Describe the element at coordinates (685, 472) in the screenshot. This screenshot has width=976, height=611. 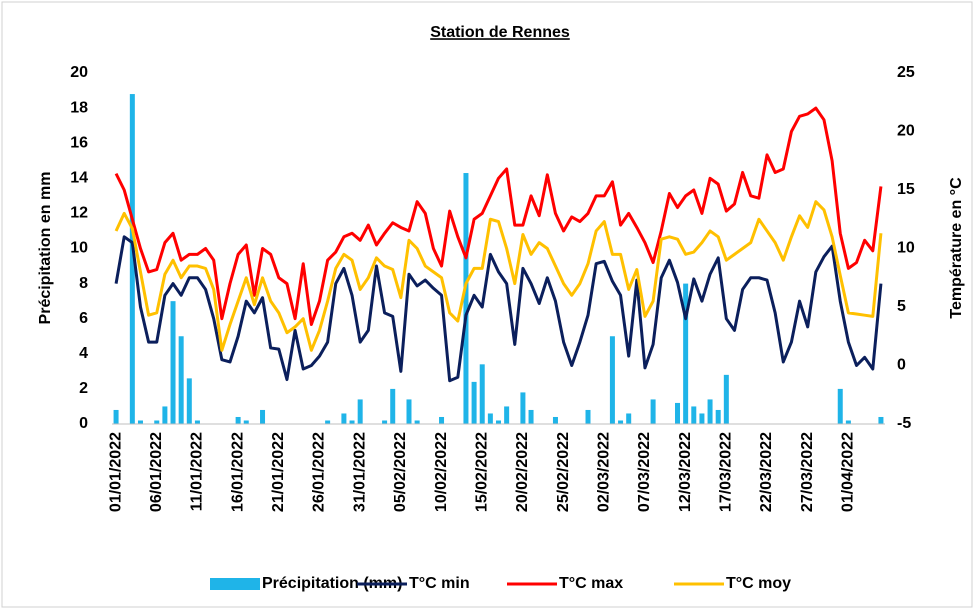
I see `x-tick-label: 12/03/2022` at that location.